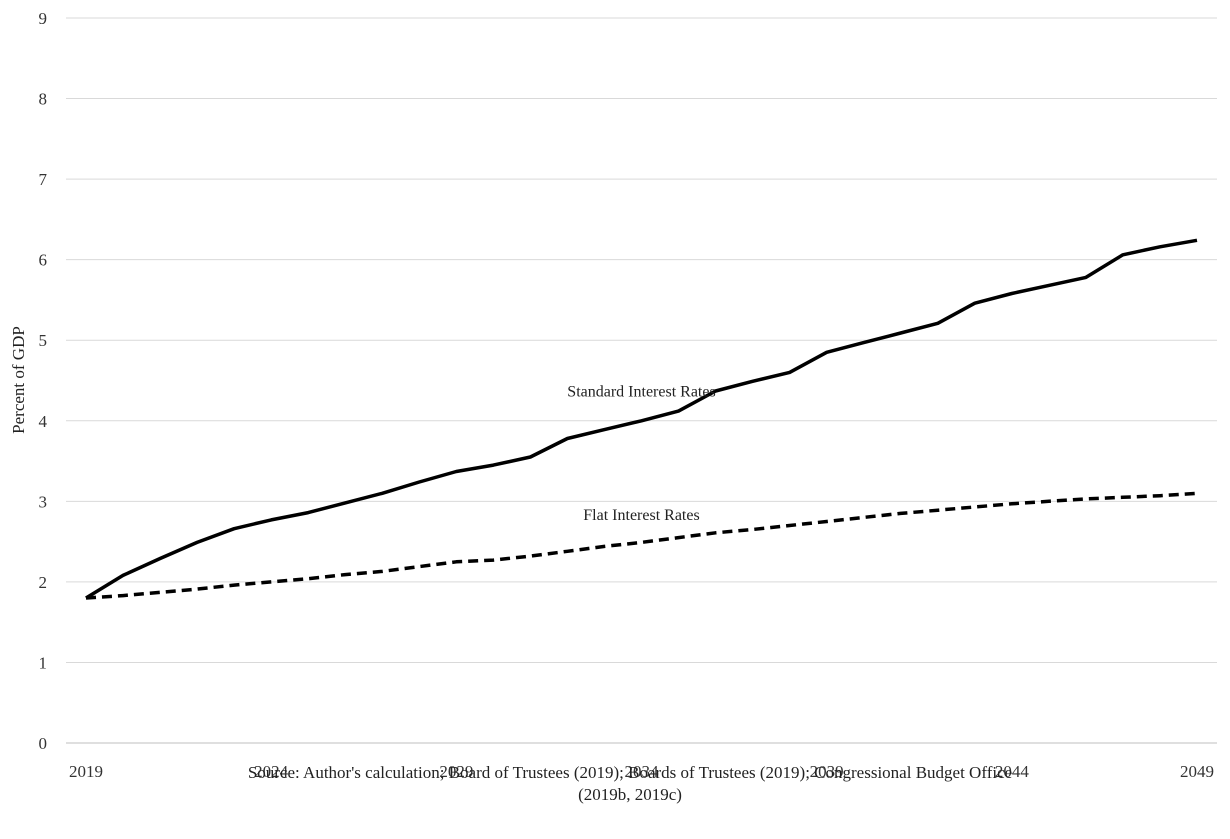  I want to click on series-annotation: Standard Interest Rates, so click(641, 392).